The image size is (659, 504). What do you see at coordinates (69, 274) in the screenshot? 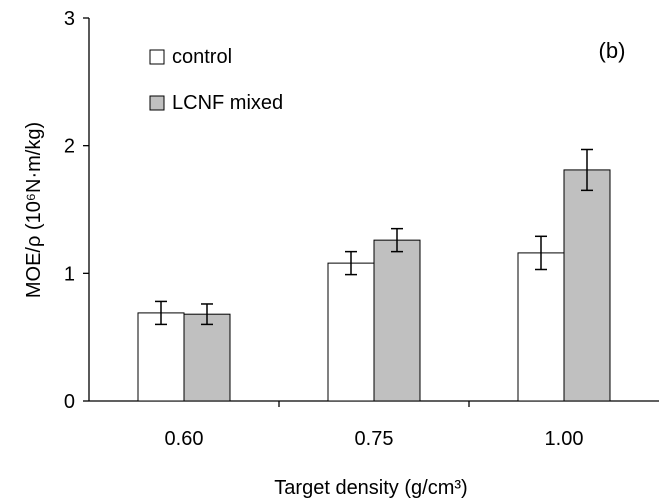
I see `y-tick-label-1: 1` at bounding box center [69, 274].